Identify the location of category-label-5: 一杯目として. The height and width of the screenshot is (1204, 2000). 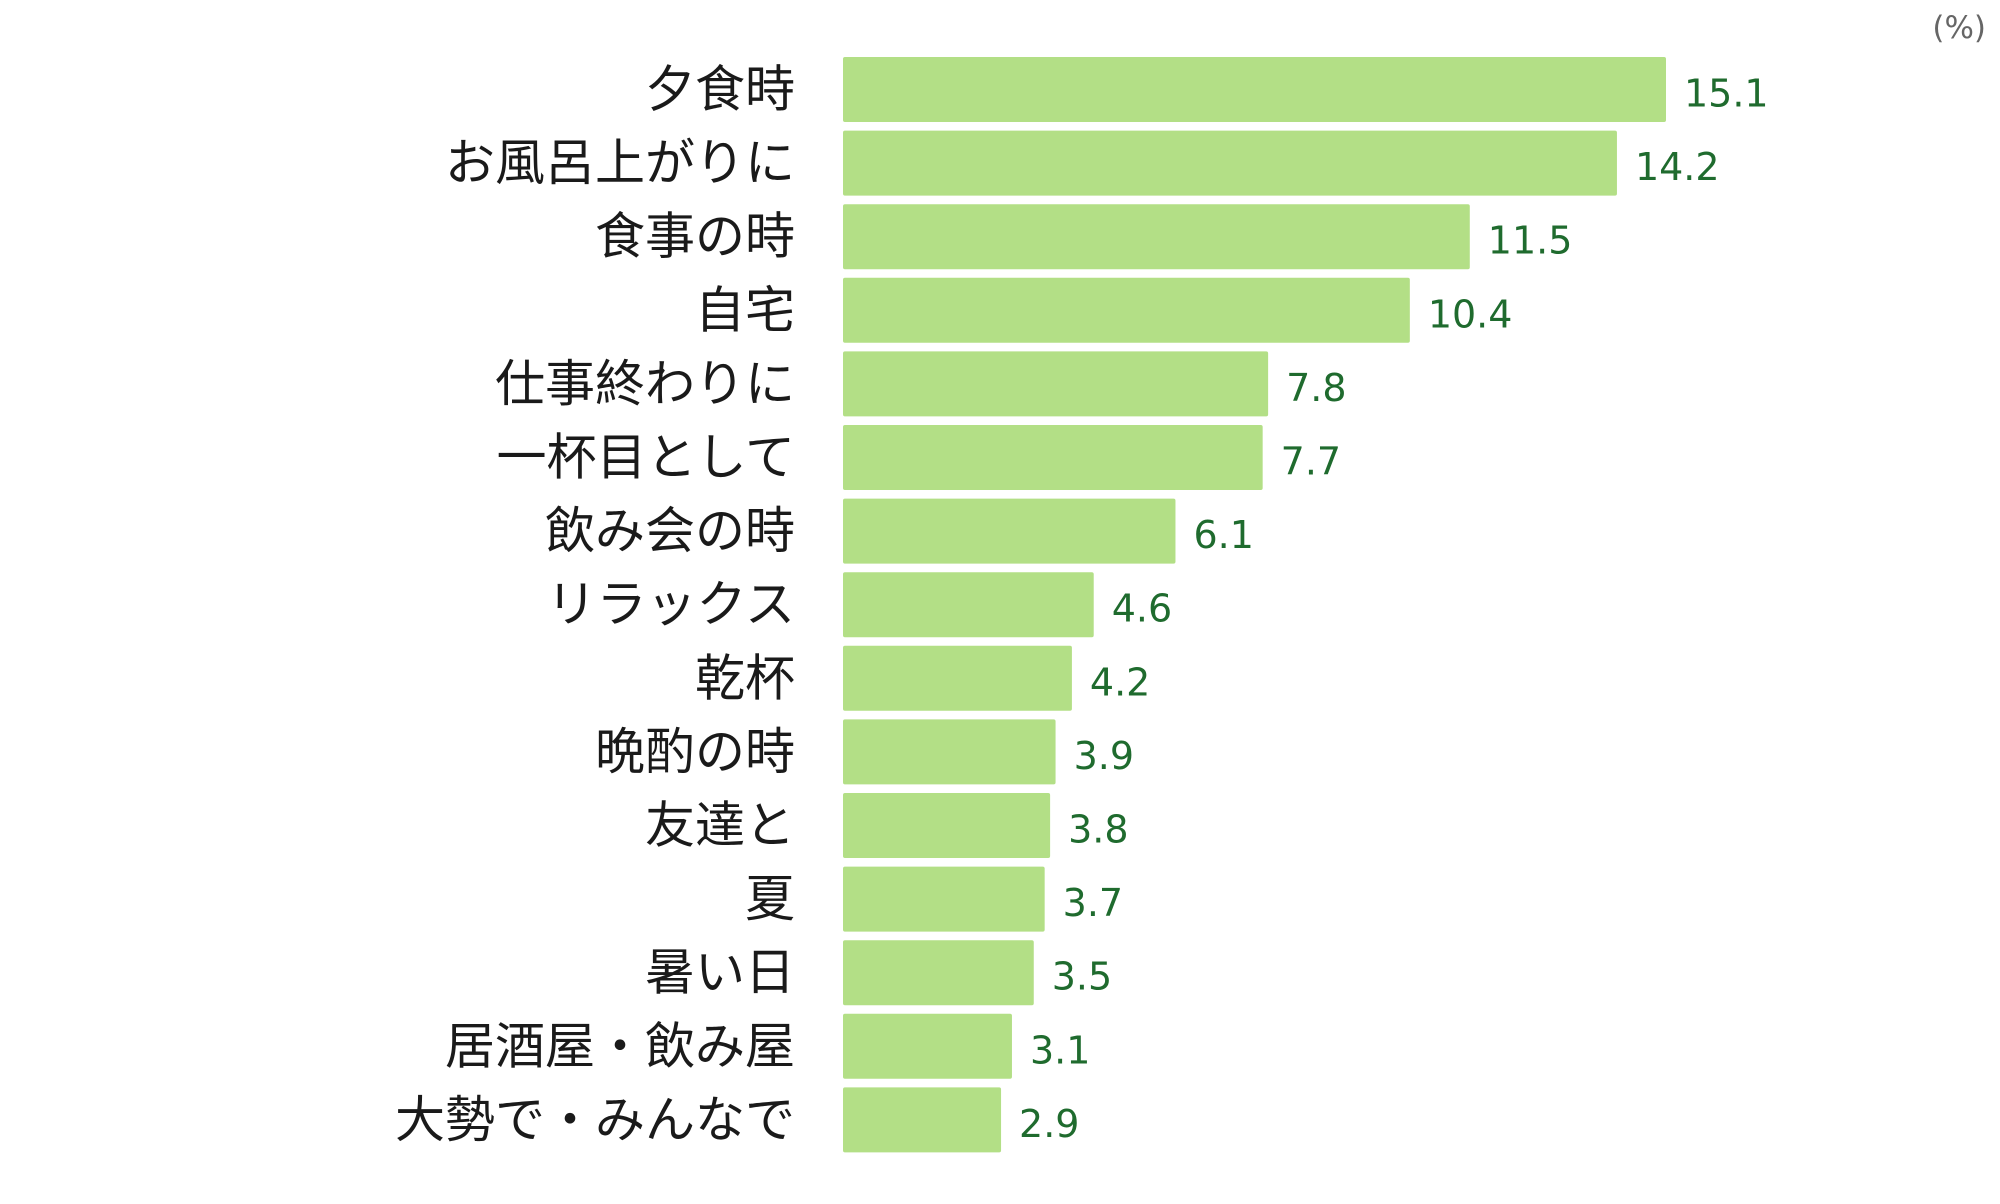
(646, 458).